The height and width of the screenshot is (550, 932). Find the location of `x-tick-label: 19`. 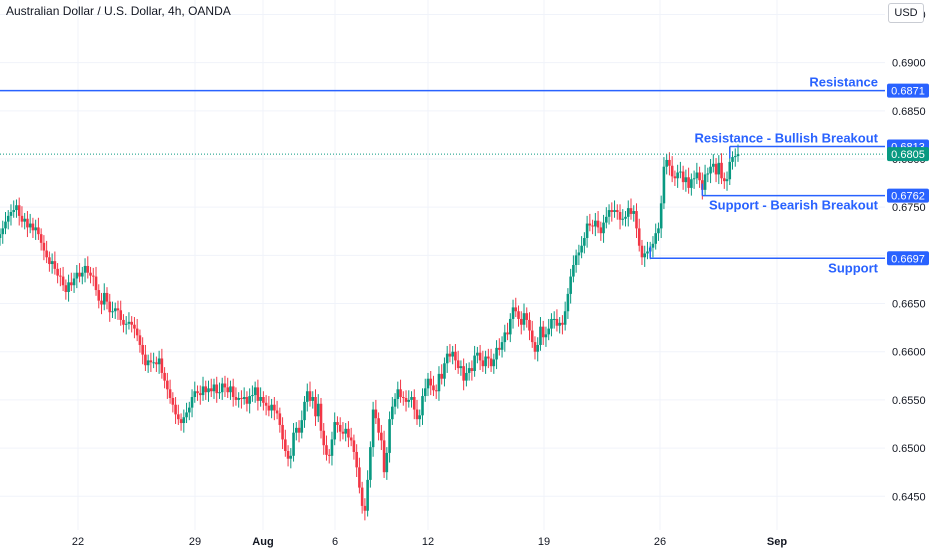

x-tick-label: 19 is located at coordinates (544, 542).